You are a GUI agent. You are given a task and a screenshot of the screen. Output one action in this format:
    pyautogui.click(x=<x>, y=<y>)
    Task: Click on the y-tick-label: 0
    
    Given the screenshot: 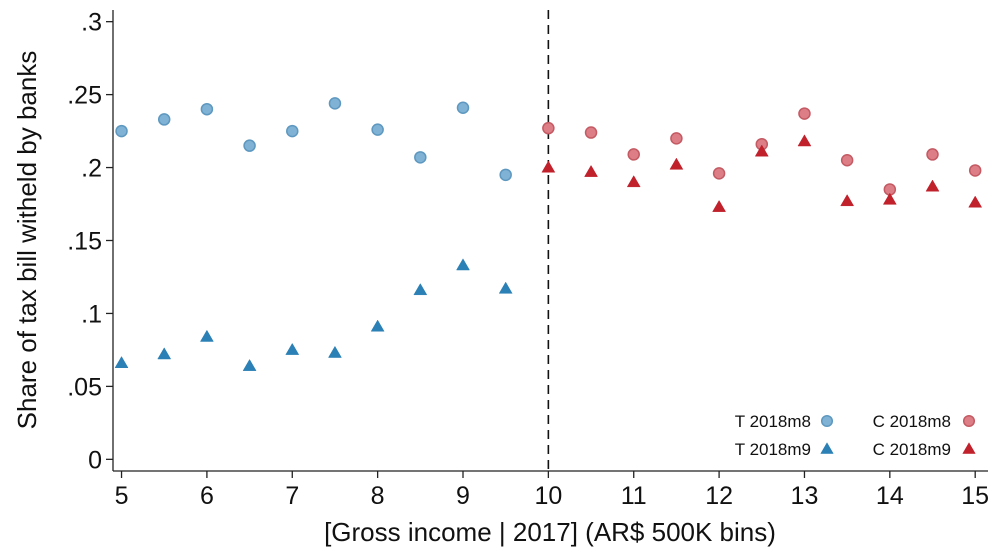 What is the action you would take?
    pyautogui.click(x=95, y=460)
    